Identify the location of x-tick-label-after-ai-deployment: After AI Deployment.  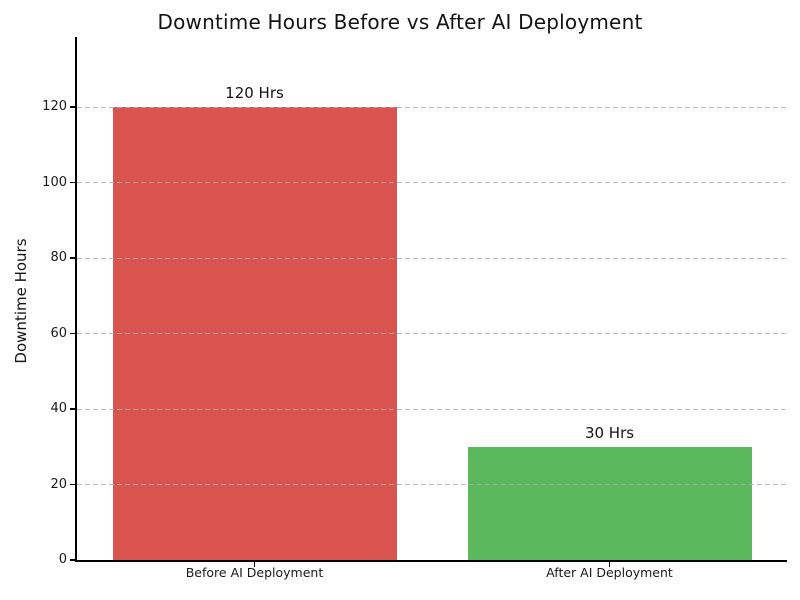
(609, 572).